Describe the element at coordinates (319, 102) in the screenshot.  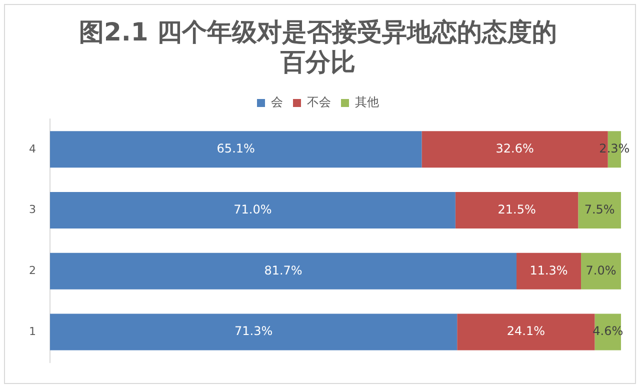
I see `legend-label: 不会` at that location.